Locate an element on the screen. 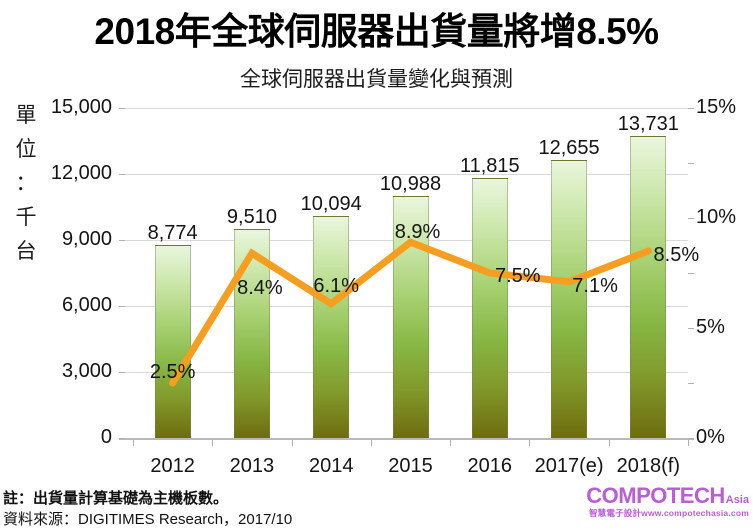 The height and width of the screenshot is (532, 753). x-axis-category-label: 2015 is located at coordinates (410, 466).